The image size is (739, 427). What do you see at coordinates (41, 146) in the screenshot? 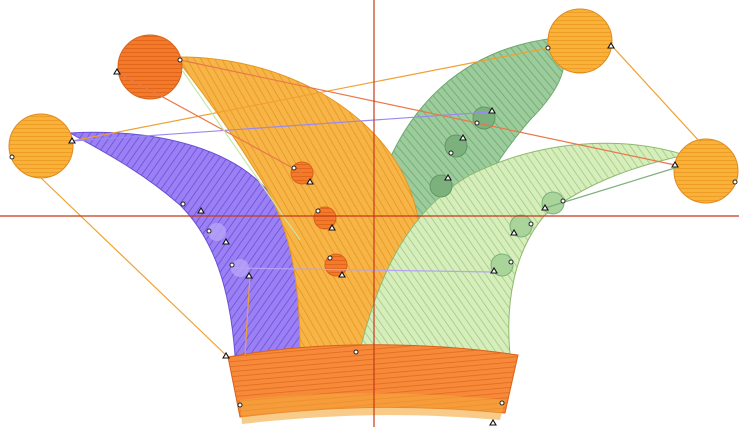
I see `ball-left-orange` at bounding box center [41, 146].